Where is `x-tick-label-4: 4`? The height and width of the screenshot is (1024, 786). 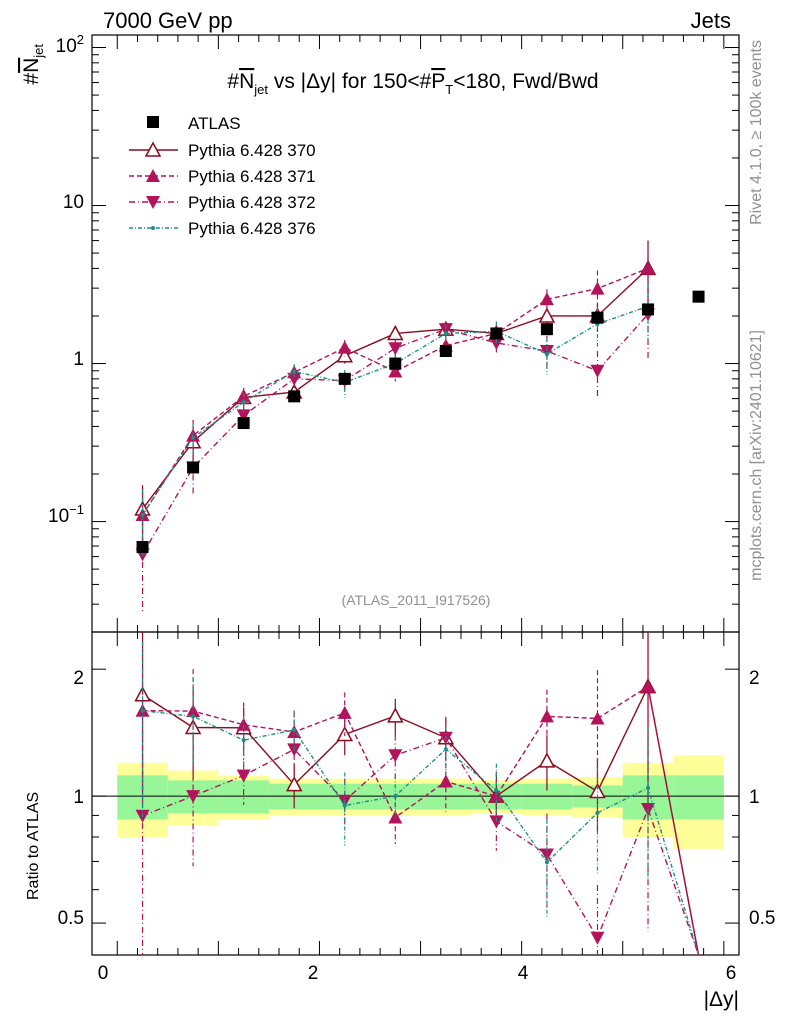
x-tick-label-4: 4 is located at coordinates (523, 973).